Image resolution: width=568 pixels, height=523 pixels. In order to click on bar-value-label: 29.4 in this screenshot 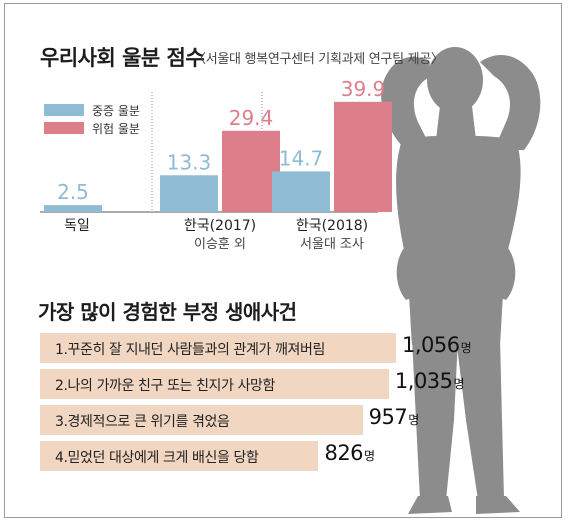, I will do `click(251, 118)`.